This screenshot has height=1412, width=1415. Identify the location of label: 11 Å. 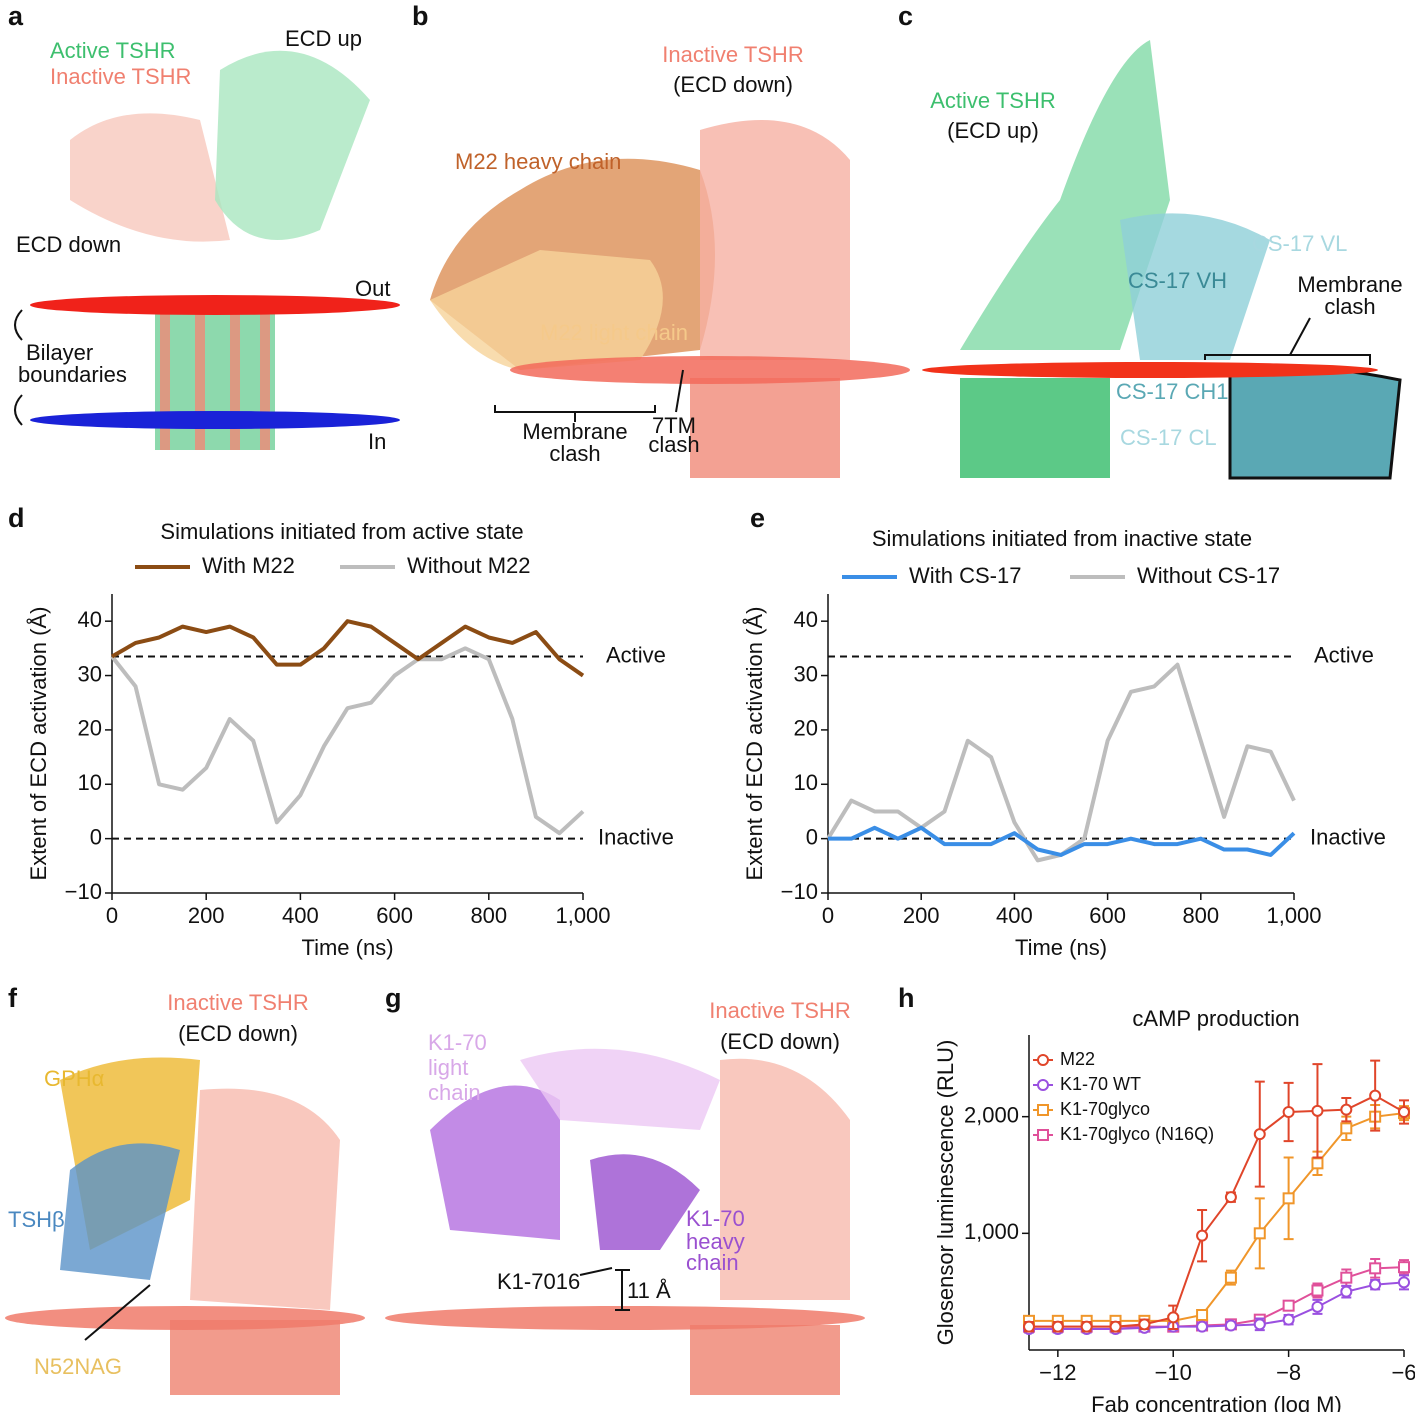
(649, 1290).